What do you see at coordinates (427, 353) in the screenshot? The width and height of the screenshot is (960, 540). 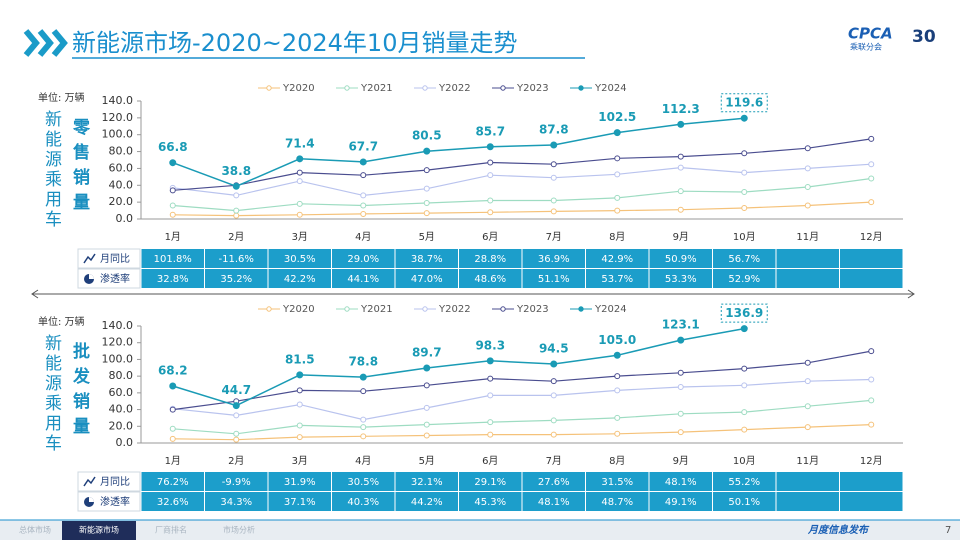 I see `data-label: 89.7` at bounding box center [427, 353].